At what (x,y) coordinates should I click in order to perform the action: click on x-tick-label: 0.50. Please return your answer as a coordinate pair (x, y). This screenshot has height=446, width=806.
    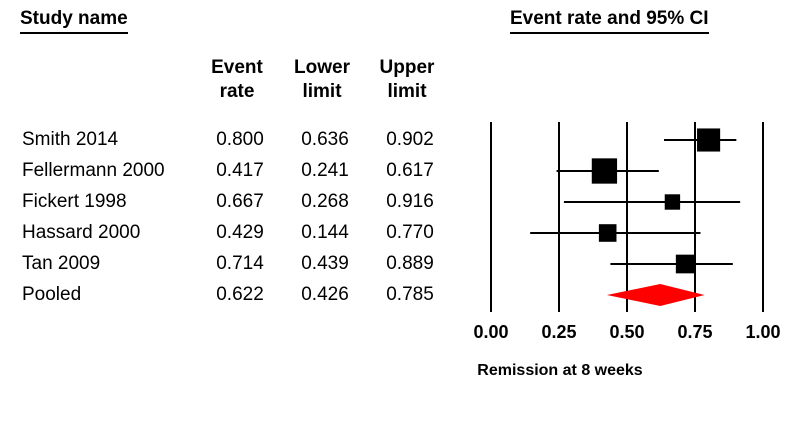
    Looking at the image, I should click on (627, 332).